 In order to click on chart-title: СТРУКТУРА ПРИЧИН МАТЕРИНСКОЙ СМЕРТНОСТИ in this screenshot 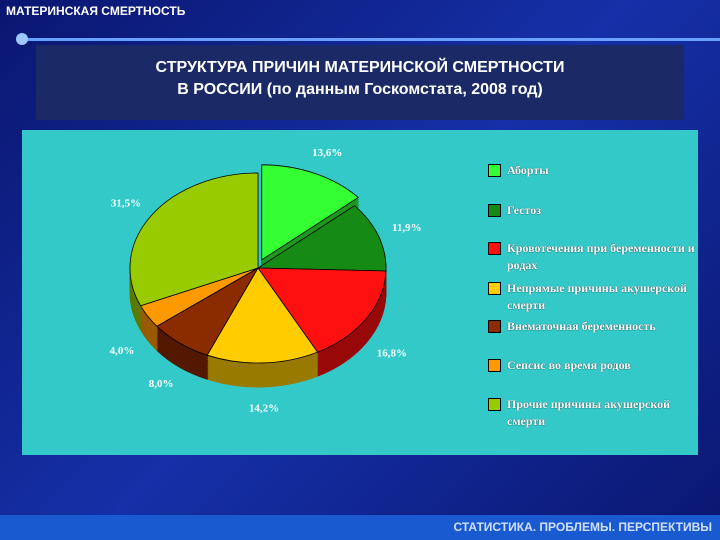, I will do `click(360, 67)`.